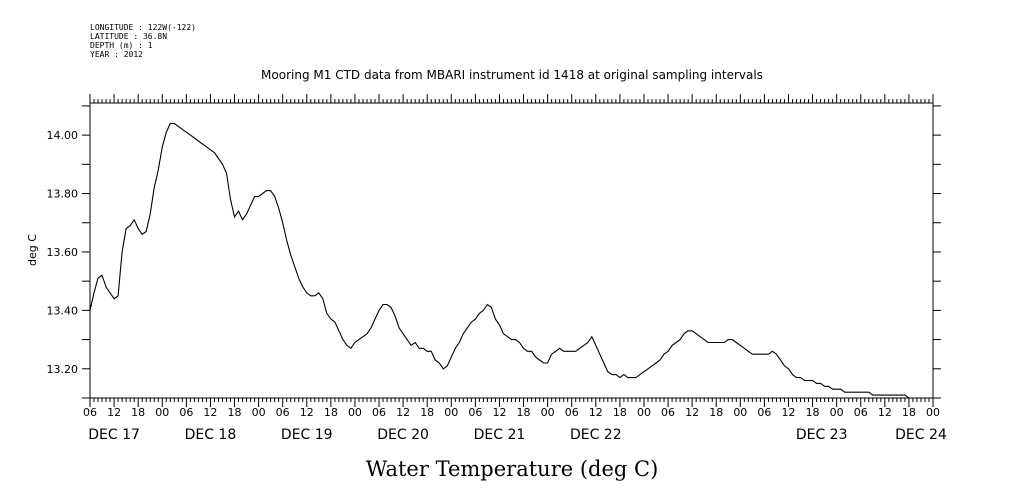  I want to click on day-label: DEC 23, so click(822, 435).